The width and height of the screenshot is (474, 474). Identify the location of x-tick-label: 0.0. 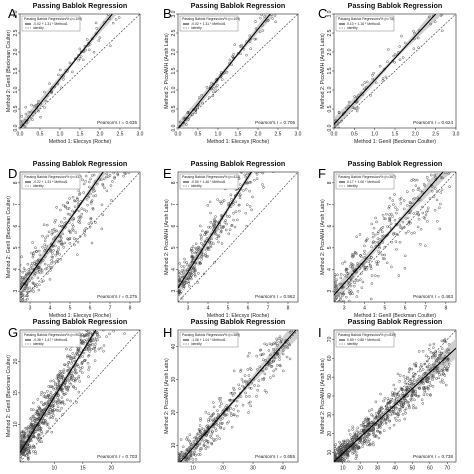
(178, 135).